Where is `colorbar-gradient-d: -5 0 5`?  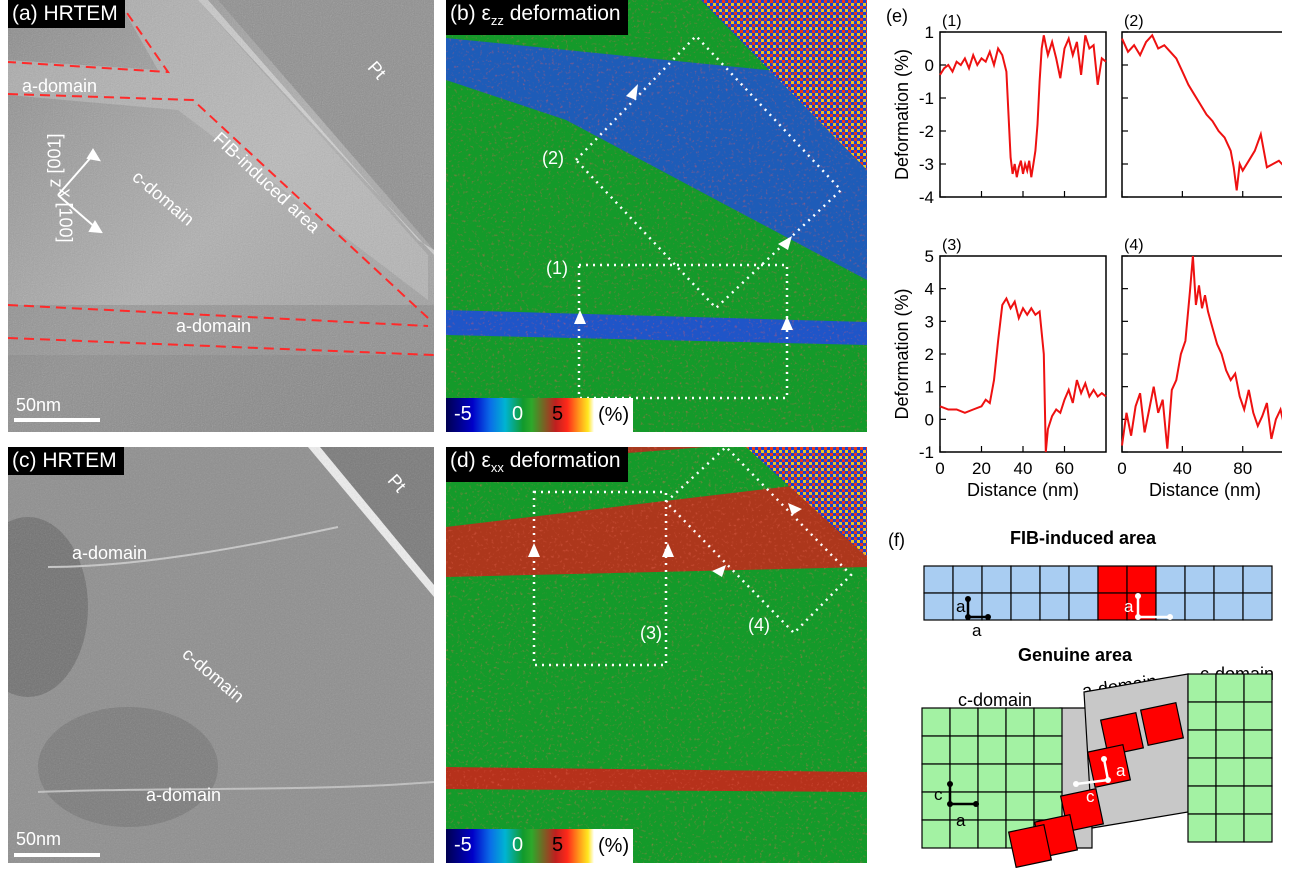 colorbar-gradient-d: -5 0 5 is located at coordinates (520, 846).